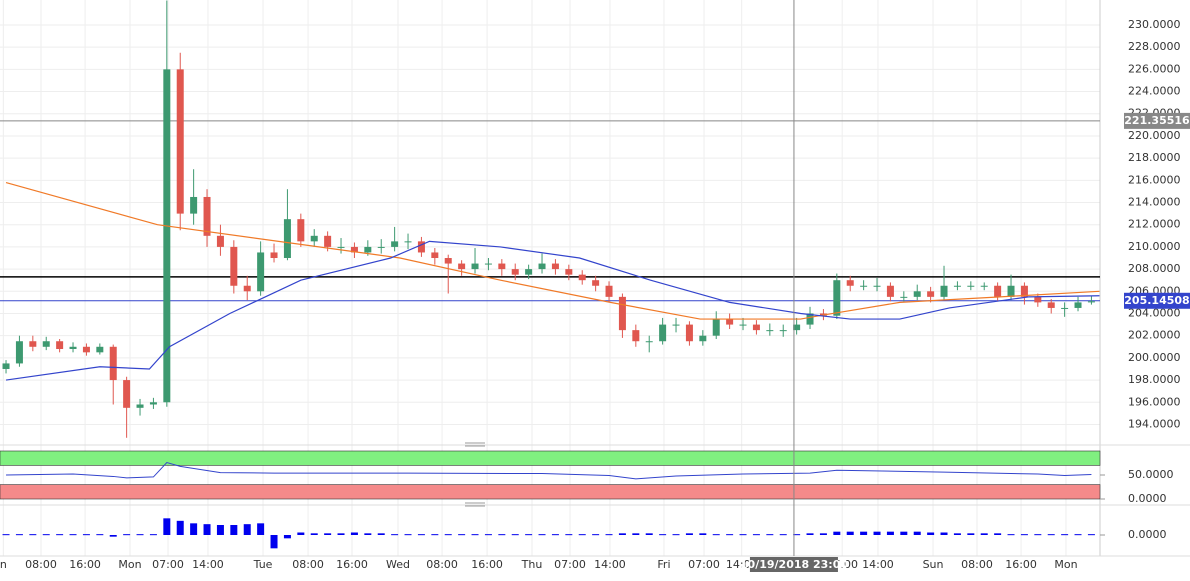  I want to click on x-tick-label: 14:00, so click(610, 564).